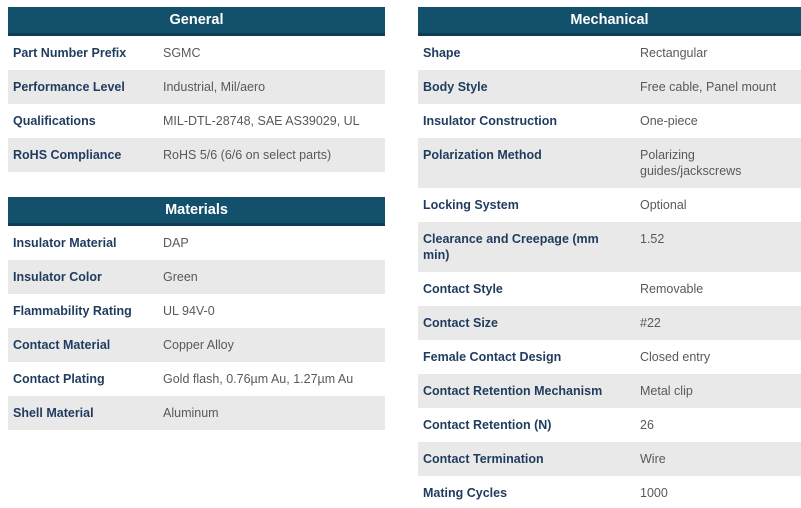 The height and width of the screenshot is (508, 801). Describe the element at coordinates (463, 289) in the screenshot. I see `spec-label: Contact Style` at that location.